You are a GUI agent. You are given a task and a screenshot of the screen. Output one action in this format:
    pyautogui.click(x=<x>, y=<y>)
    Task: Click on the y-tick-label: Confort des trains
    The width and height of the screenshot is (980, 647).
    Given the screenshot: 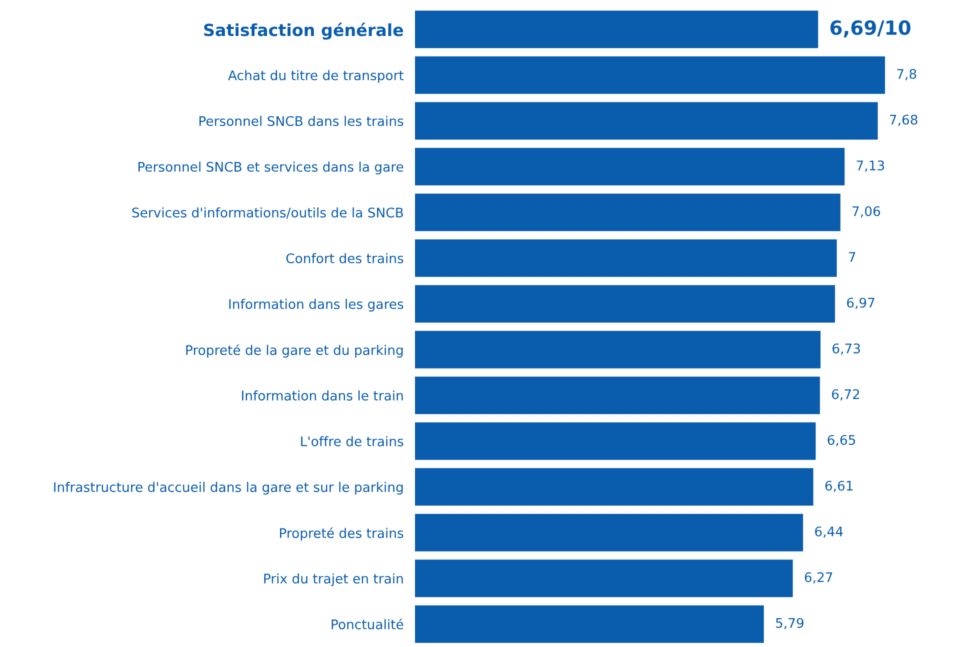 What is the action you would take?
    pyautogui.click(x=345, y=258)
    